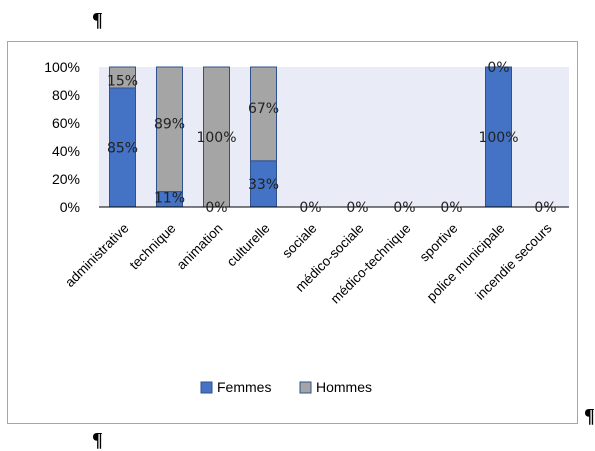  Describe the element at coordinates (305, 387) in the screenshot. I see `legend-swatch-hommes` at that location.